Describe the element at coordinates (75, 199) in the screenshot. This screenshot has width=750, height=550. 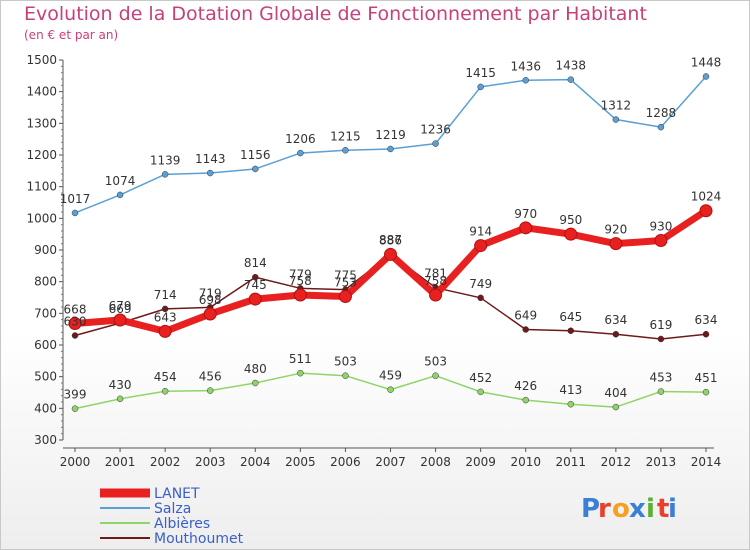
I see `data-label-salza: 1017` at that location.